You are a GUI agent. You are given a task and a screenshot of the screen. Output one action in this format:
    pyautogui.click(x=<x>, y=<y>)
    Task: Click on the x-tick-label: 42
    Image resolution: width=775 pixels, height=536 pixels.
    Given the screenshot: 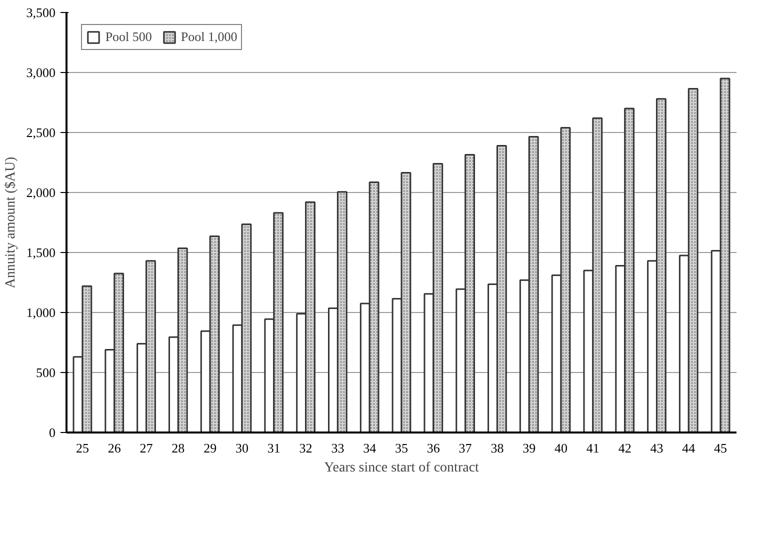 What is the action you would take?
    pyautogui.click(x=625, y=448)
    